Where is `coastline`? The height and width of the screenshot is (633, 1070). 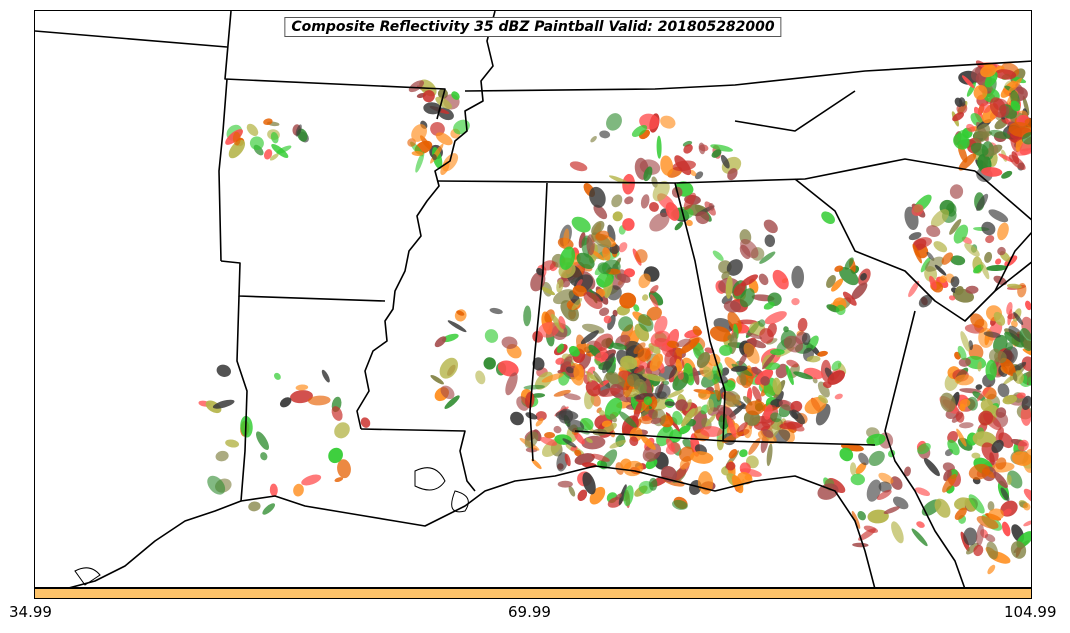
coastline is located at coordinates (925, 448).